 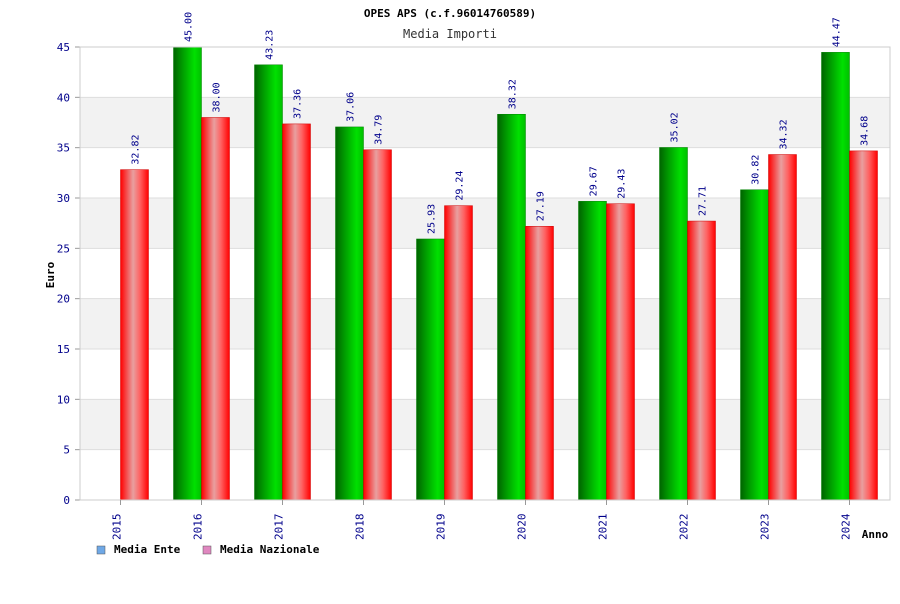 I want to click on data-label: 37.06, so click(x=351, y=107).